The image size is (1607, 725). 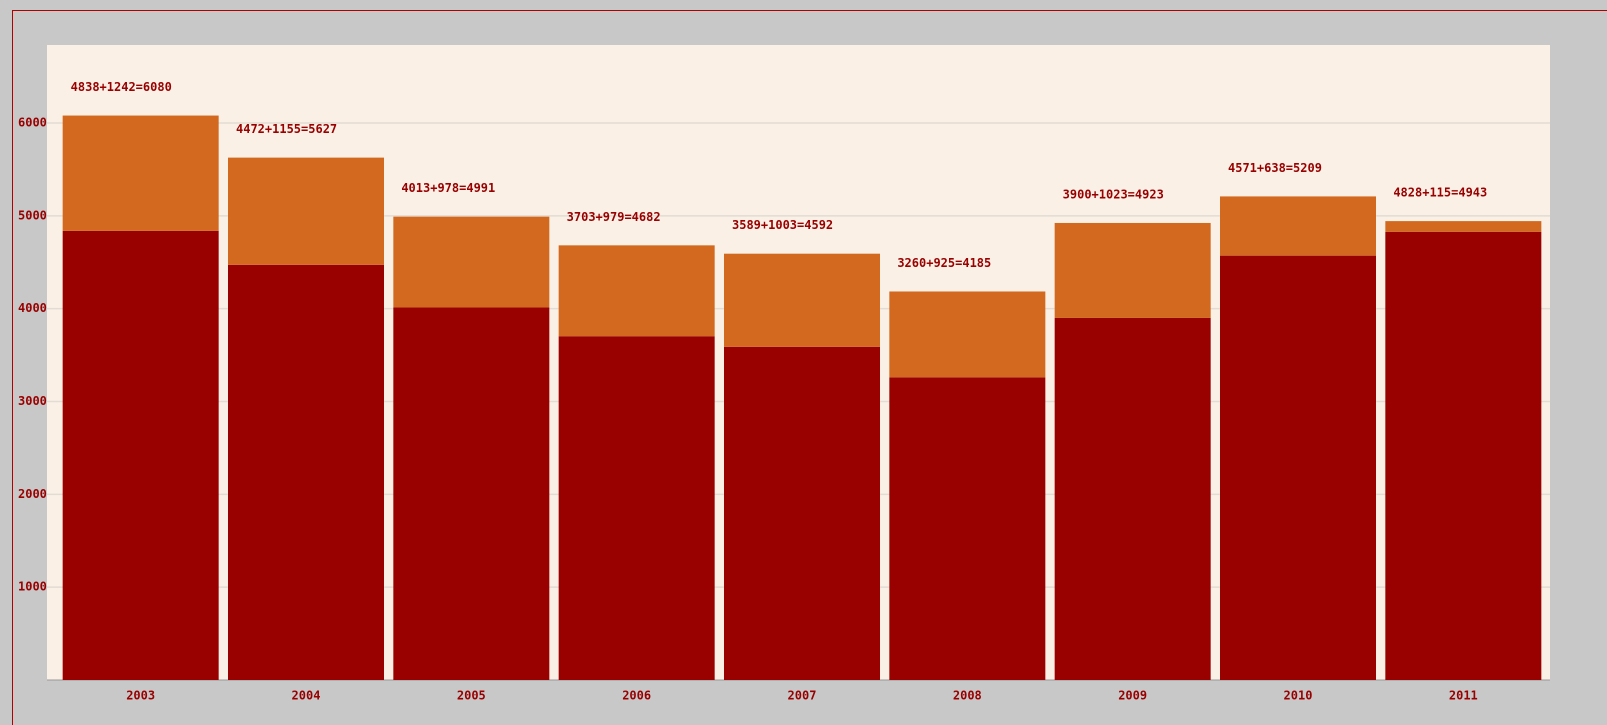 I want to click on bar-label: 4838+1242=6080, so click(x=121, y=87).